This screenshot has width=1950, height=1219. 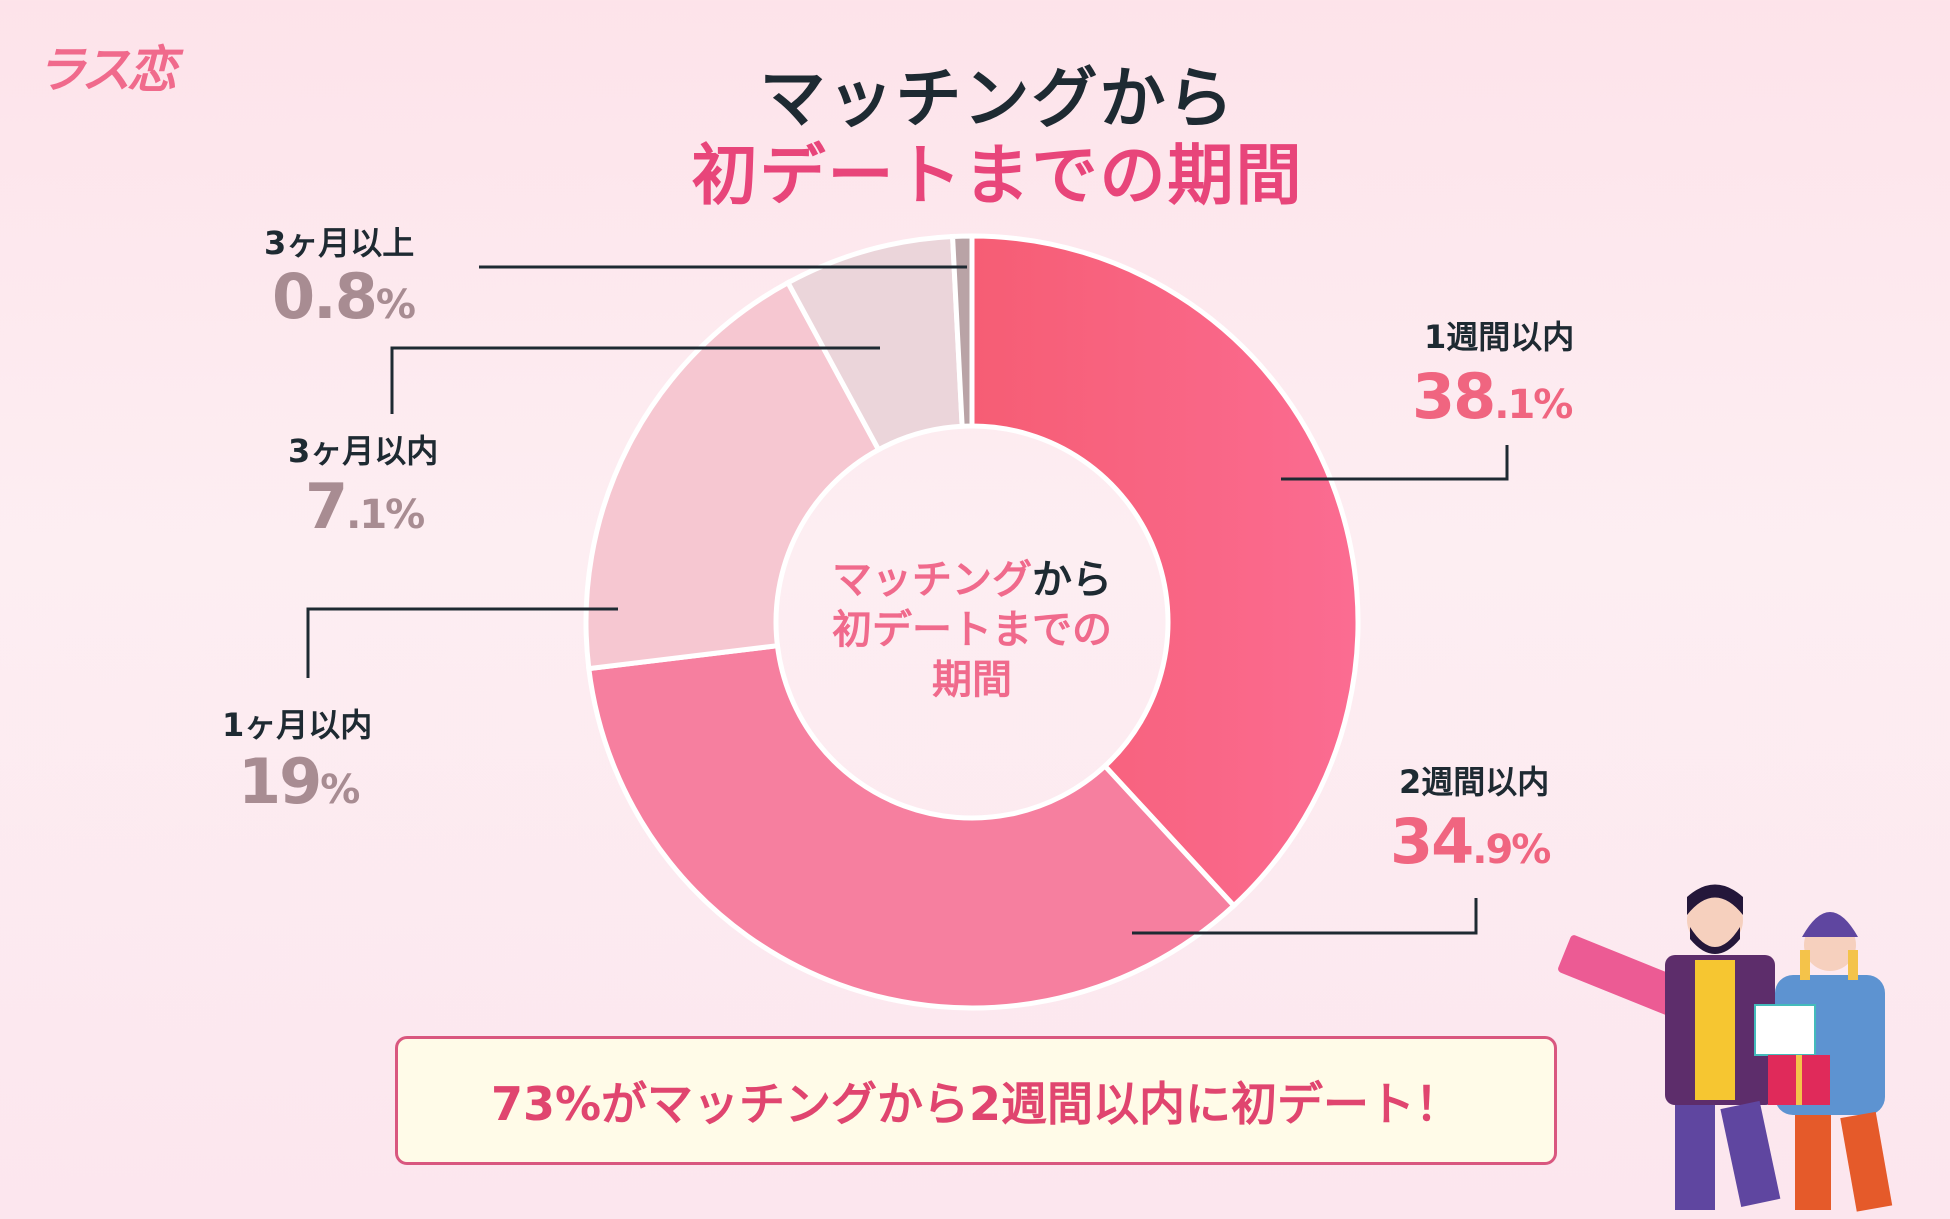 I want to click on value-1week: 38.1%, so click(x=1492, y=396).